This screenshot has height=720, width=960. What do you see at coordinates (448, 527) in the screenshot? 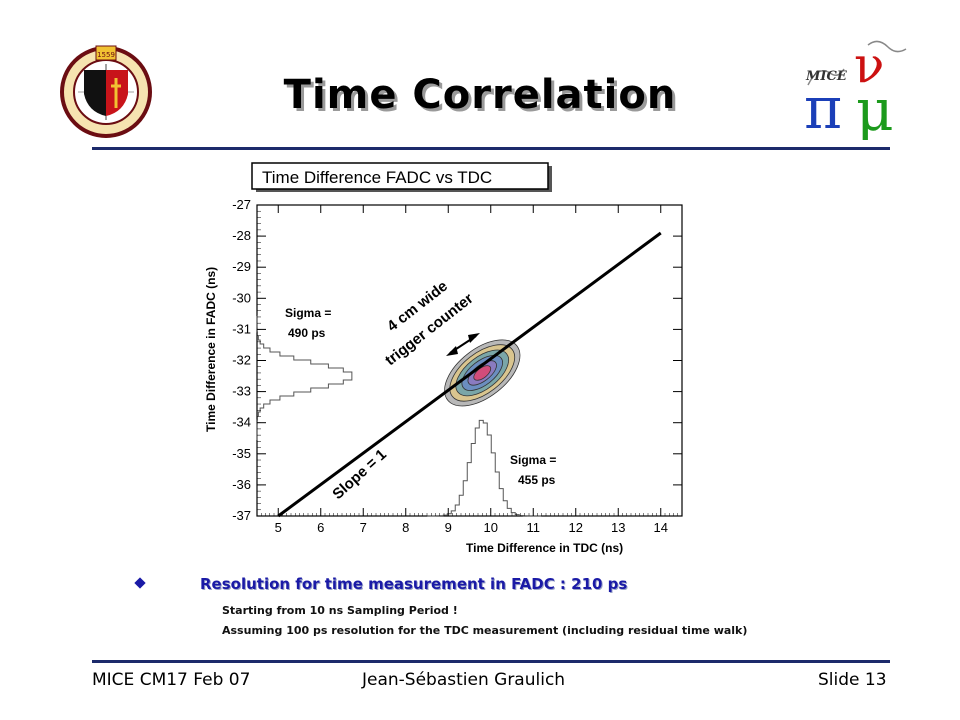
I see `x-tick-label: 9` at bounding box center [448, 527].